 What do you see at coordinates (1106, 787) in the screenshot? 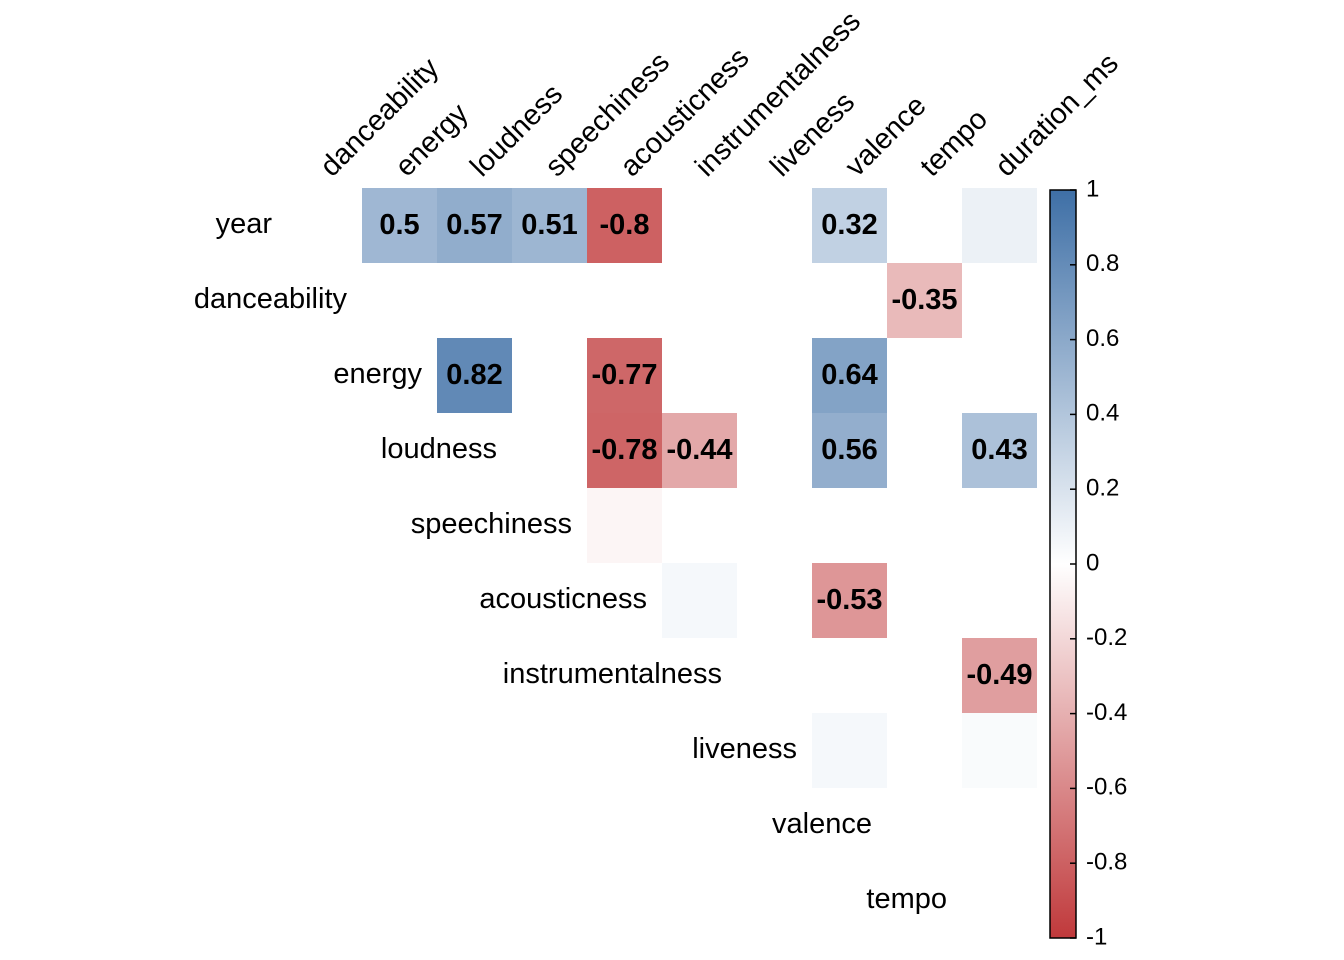
I see `colorbar-tick-label: -0.6` at bounding box center [1106, 787].